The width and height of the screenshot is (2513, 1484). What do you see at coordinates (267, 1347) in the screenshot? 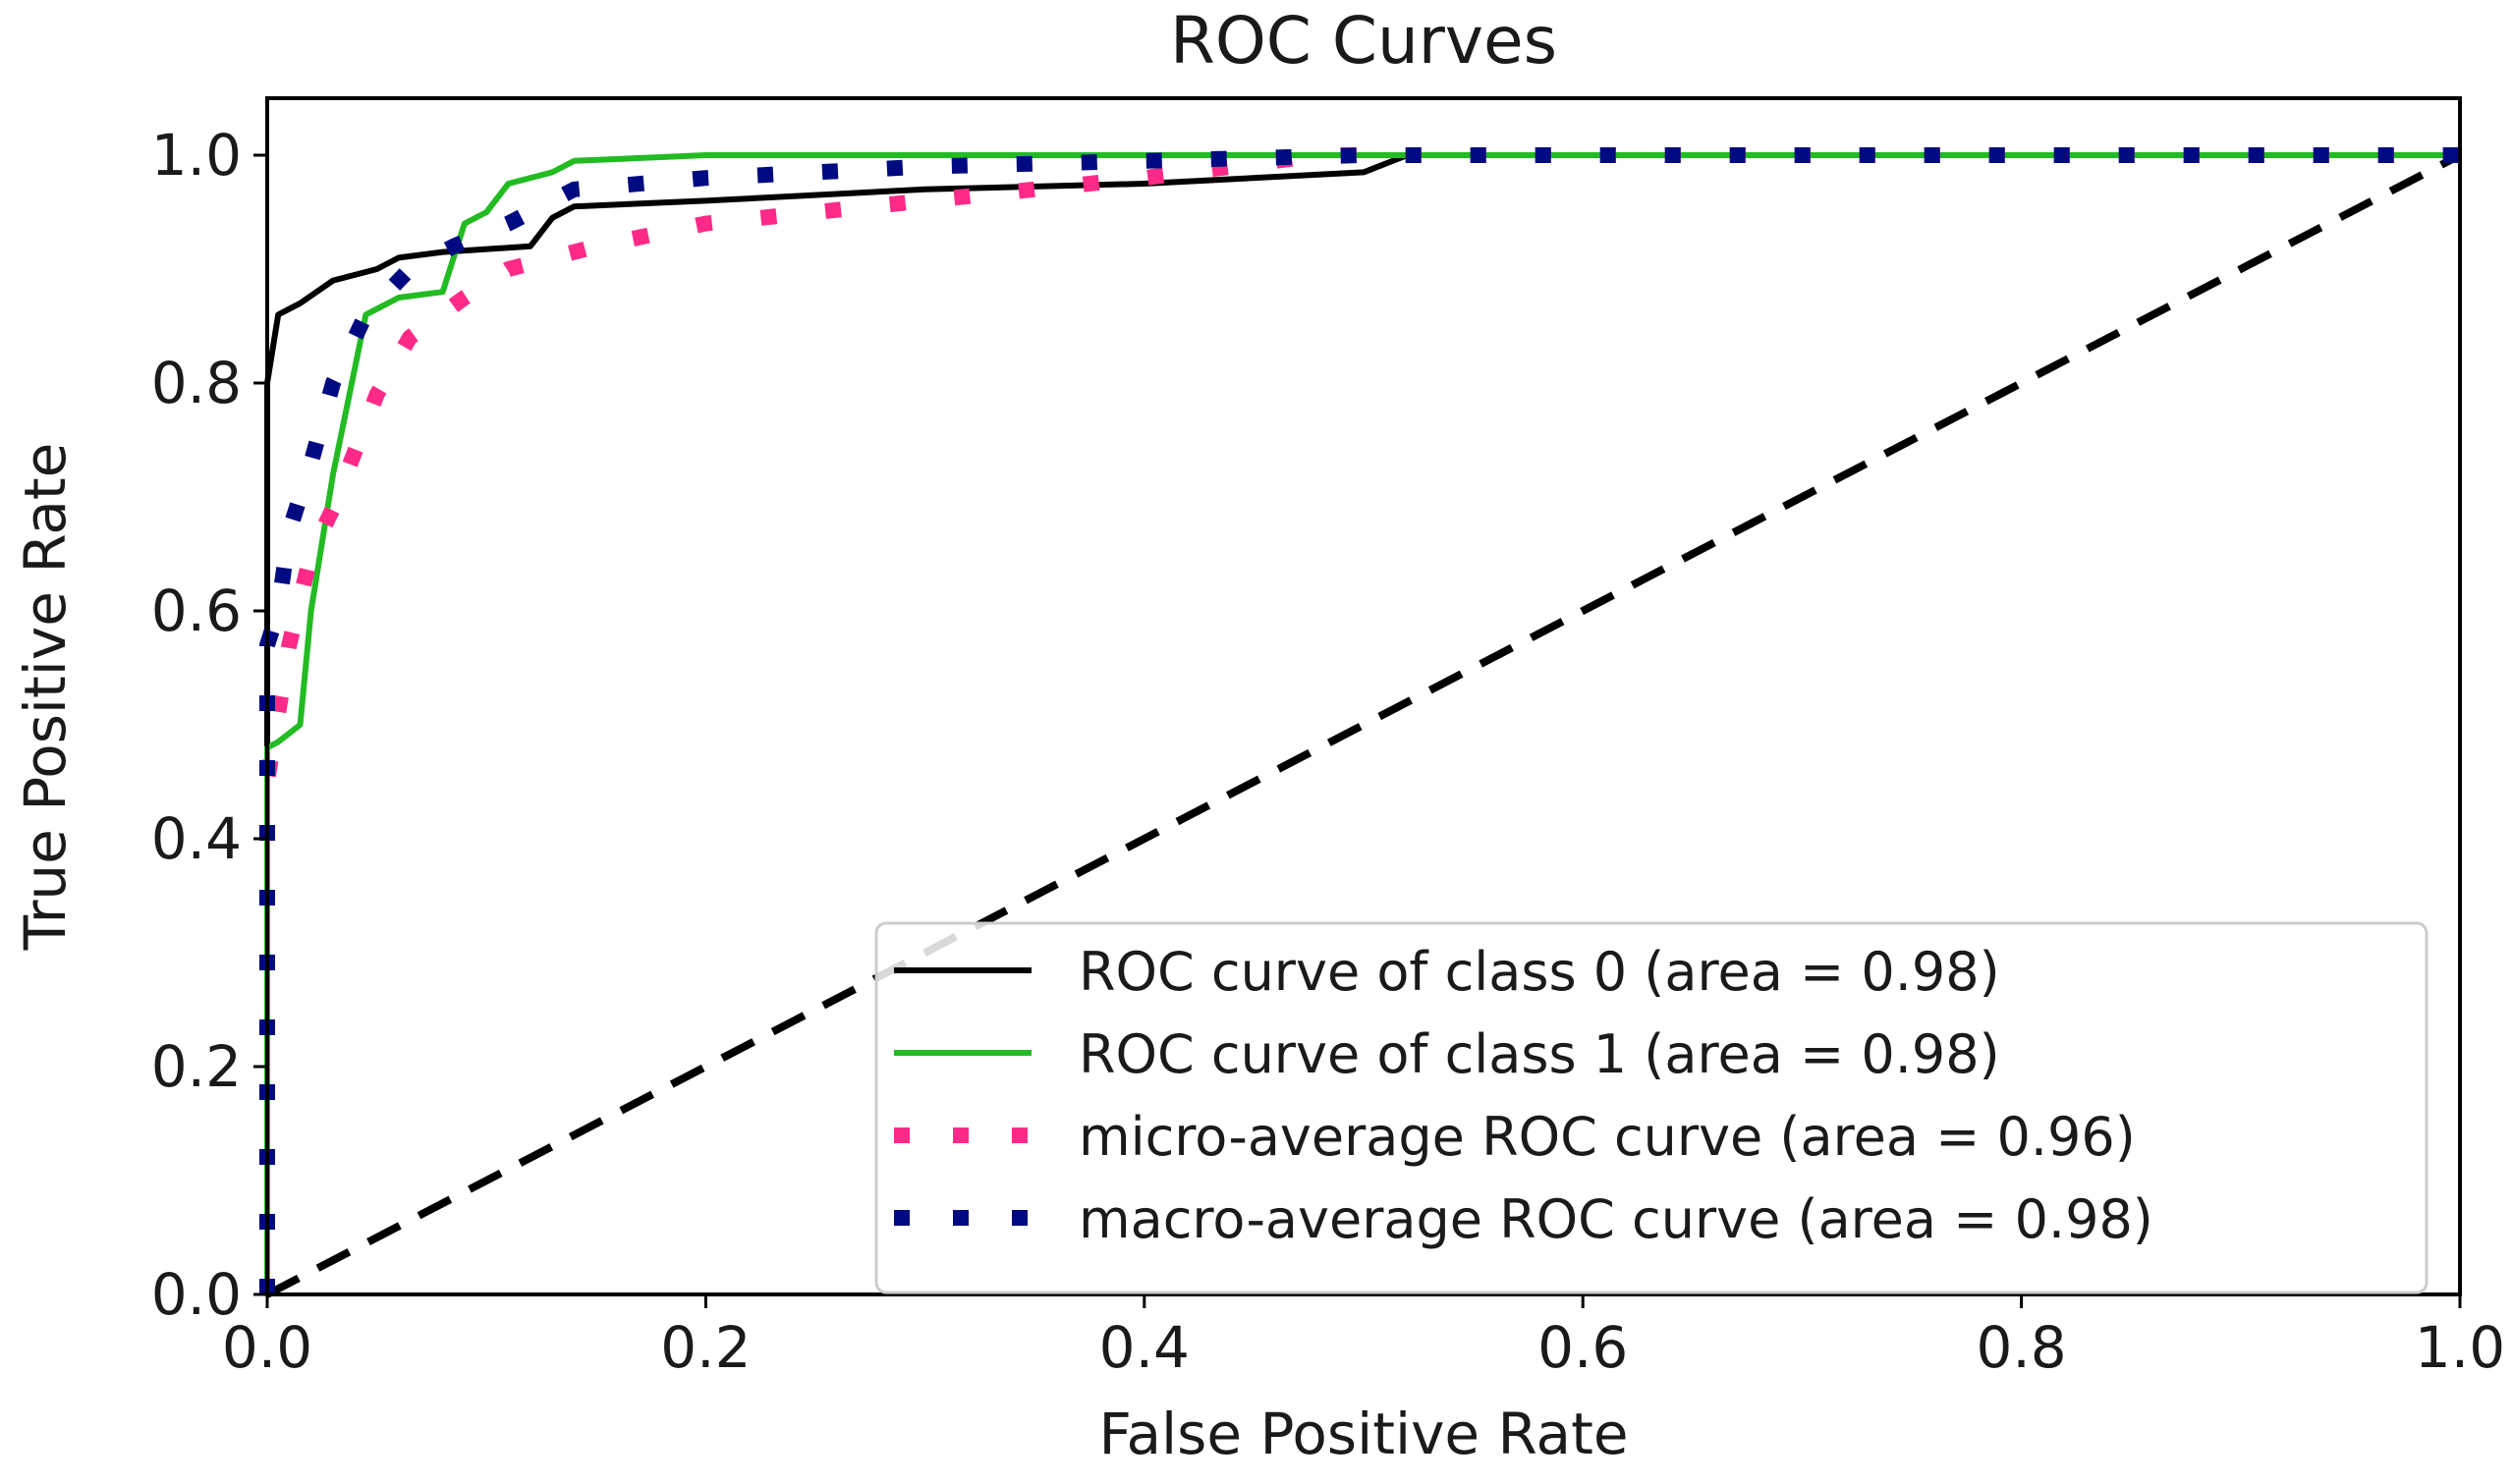
I see `x-tick-label: 0.0` at bounding box center [267, 1347].